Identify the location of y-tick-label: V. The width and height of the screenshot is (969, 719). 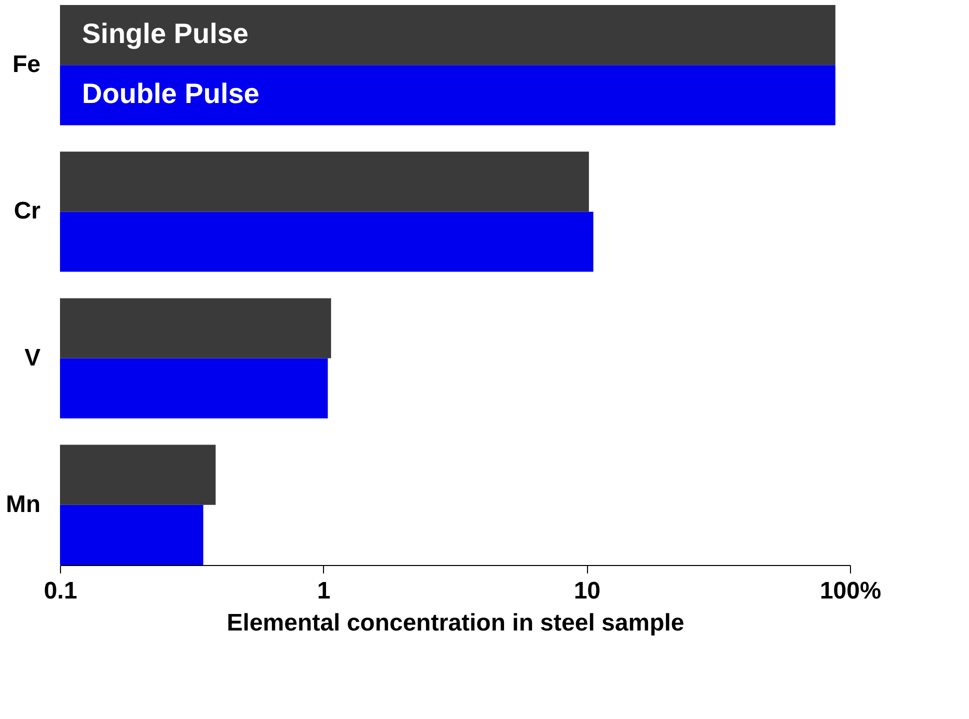
(32, 358).